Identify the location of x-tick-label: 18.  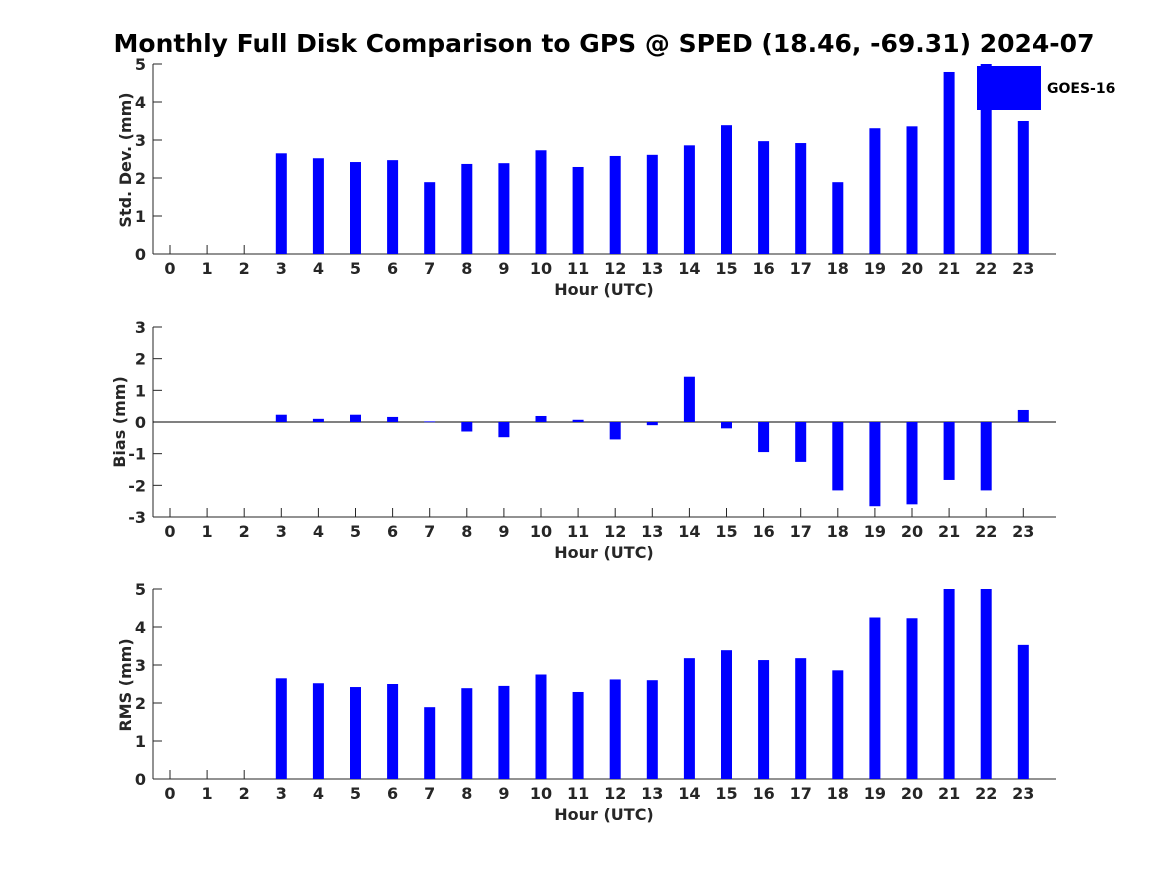
(838, 531).